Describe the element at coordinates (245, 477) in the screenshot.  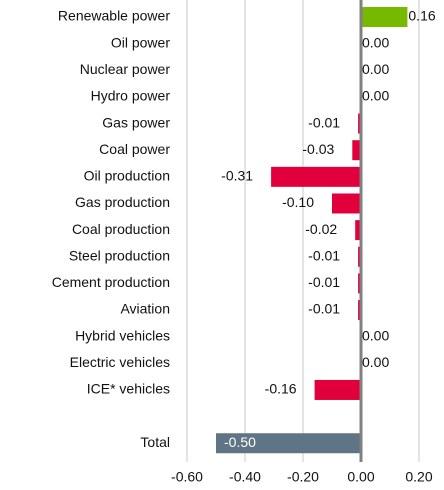
I see `x-tick-label: -0.40` at that location.